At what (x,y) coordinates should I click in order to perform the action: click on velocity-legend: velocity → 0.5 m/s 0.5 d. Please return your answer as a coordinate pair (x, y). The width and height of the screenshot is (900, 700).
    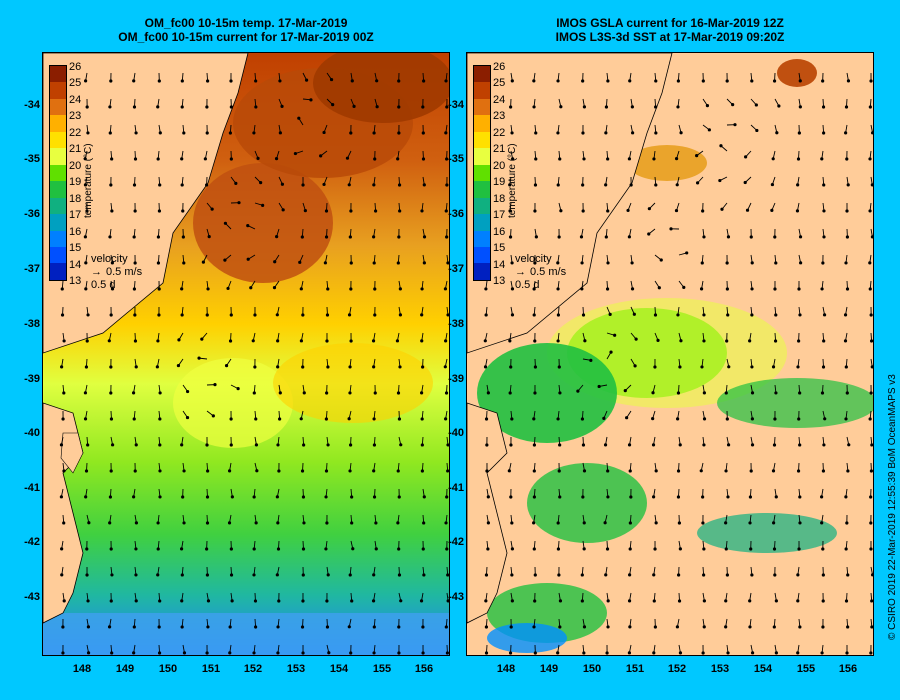
    Looking at the image, I should click on (540, 272).